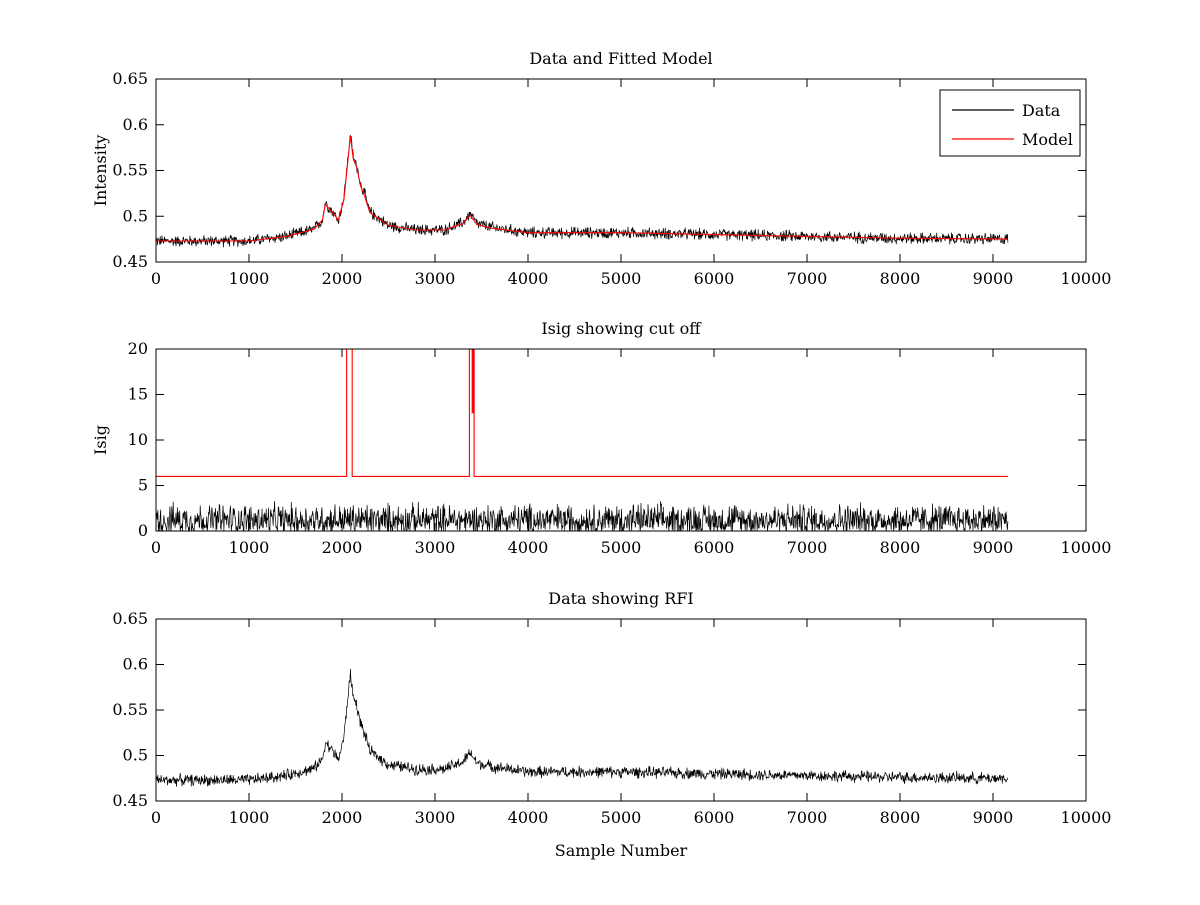 Image resolution: width=1200 pixels, height=905 pixels. What do you see at coordinates (620, 58) in the screenshot?
I see `chart-title: Data and Fitted Model` at bounding box center [620, 58].